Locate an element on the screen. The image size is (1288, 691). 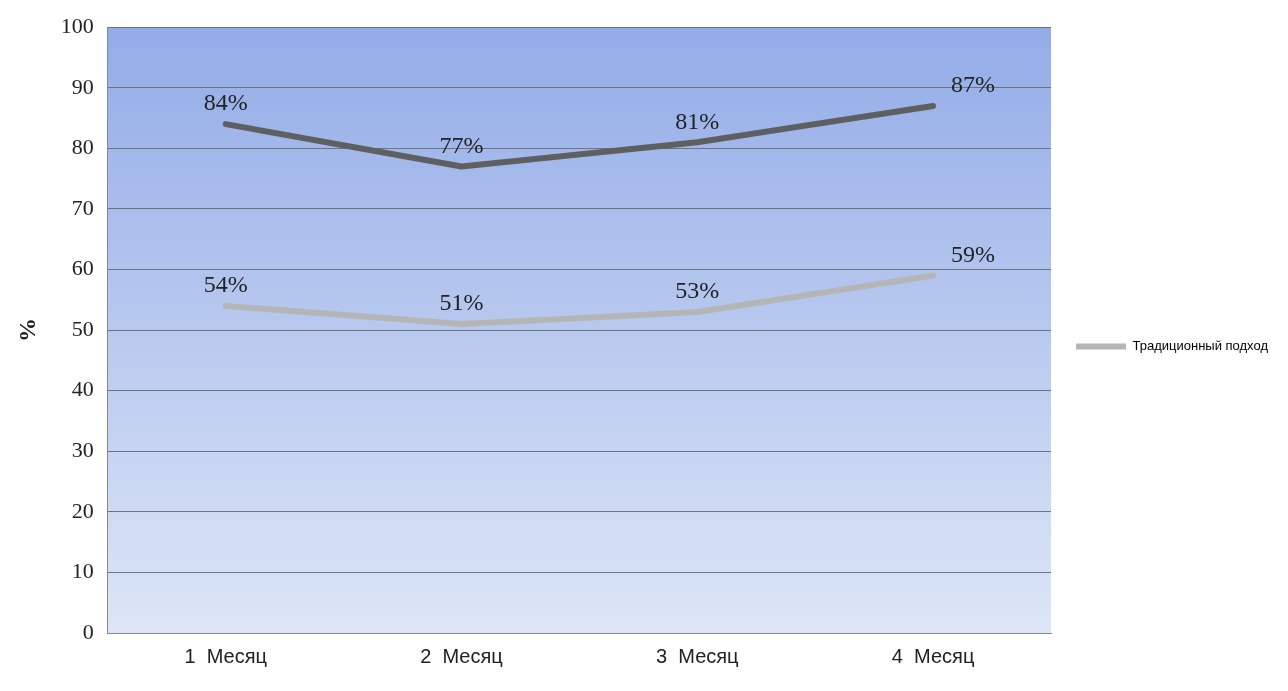
x-tick-label: 4 Месяц is located at coordinates (933, 655).